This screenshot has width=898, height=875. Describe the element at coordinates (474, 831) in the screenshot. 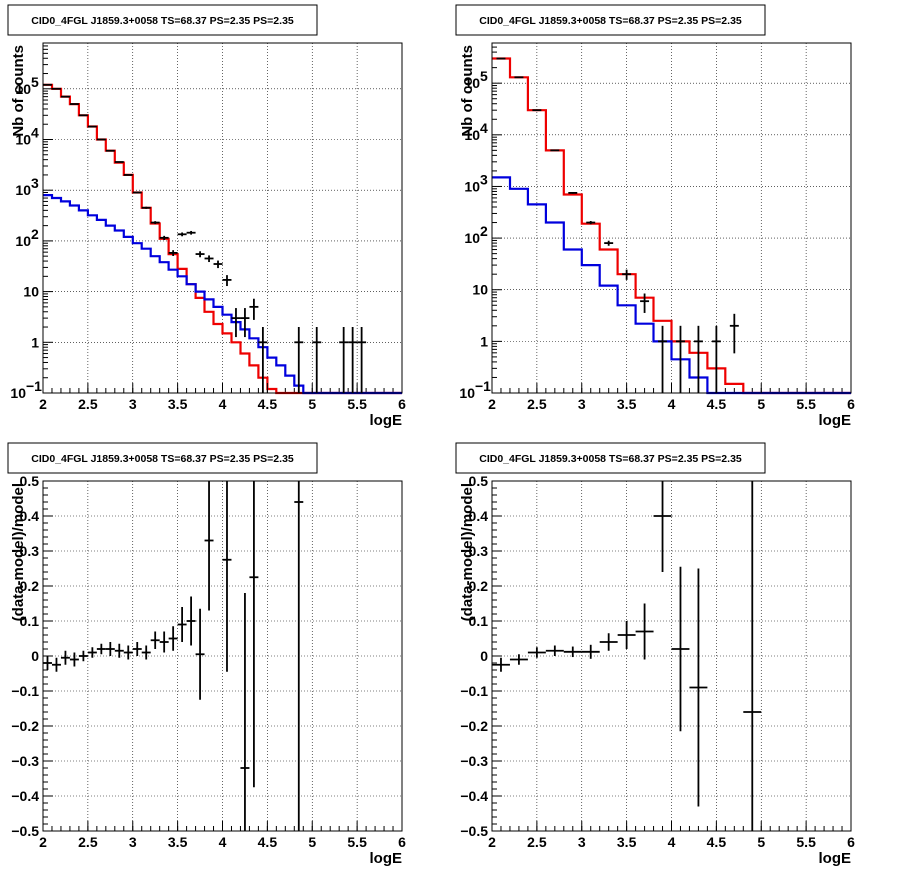

I see `y-tick-label: −0.5` at that location.